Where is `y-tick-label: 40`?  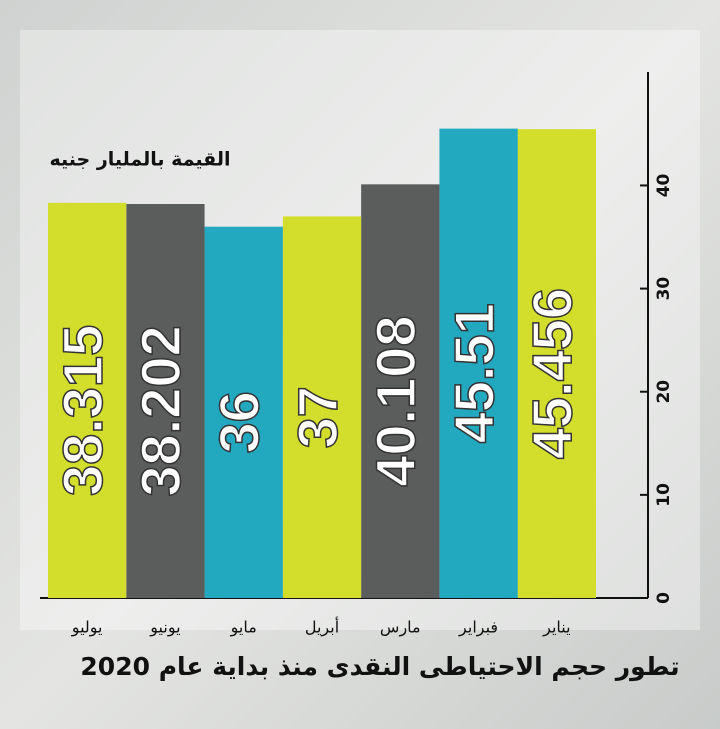
y-tick-label: 40 is located at coordinates (664, 185).